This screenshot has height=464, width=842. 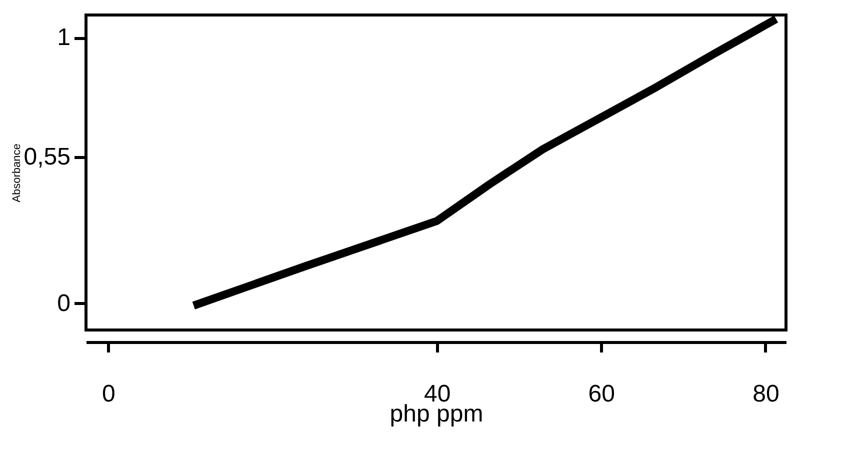 I want to click on y-tick-label: 0,55, so click(x=47, y=157).